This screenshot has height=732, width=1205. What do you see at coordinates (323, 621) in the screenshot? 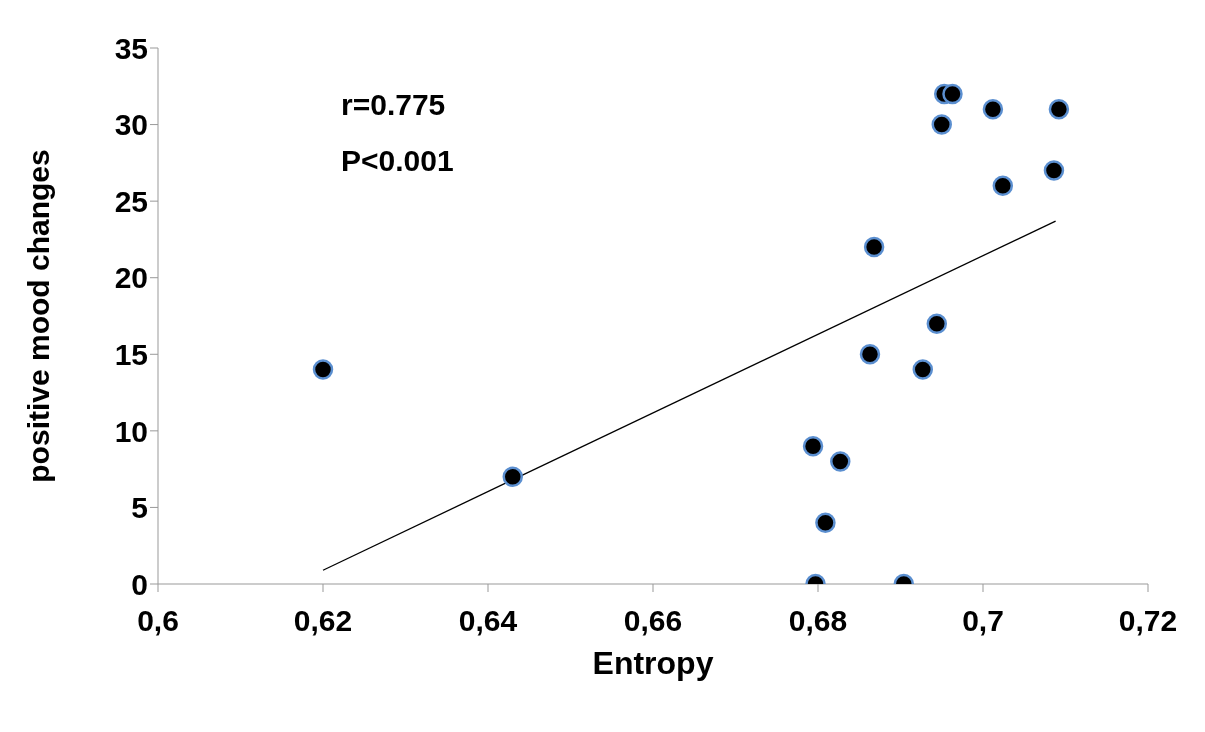
I see `x-tick-label: 0,62` at bounding box center [323, 621].